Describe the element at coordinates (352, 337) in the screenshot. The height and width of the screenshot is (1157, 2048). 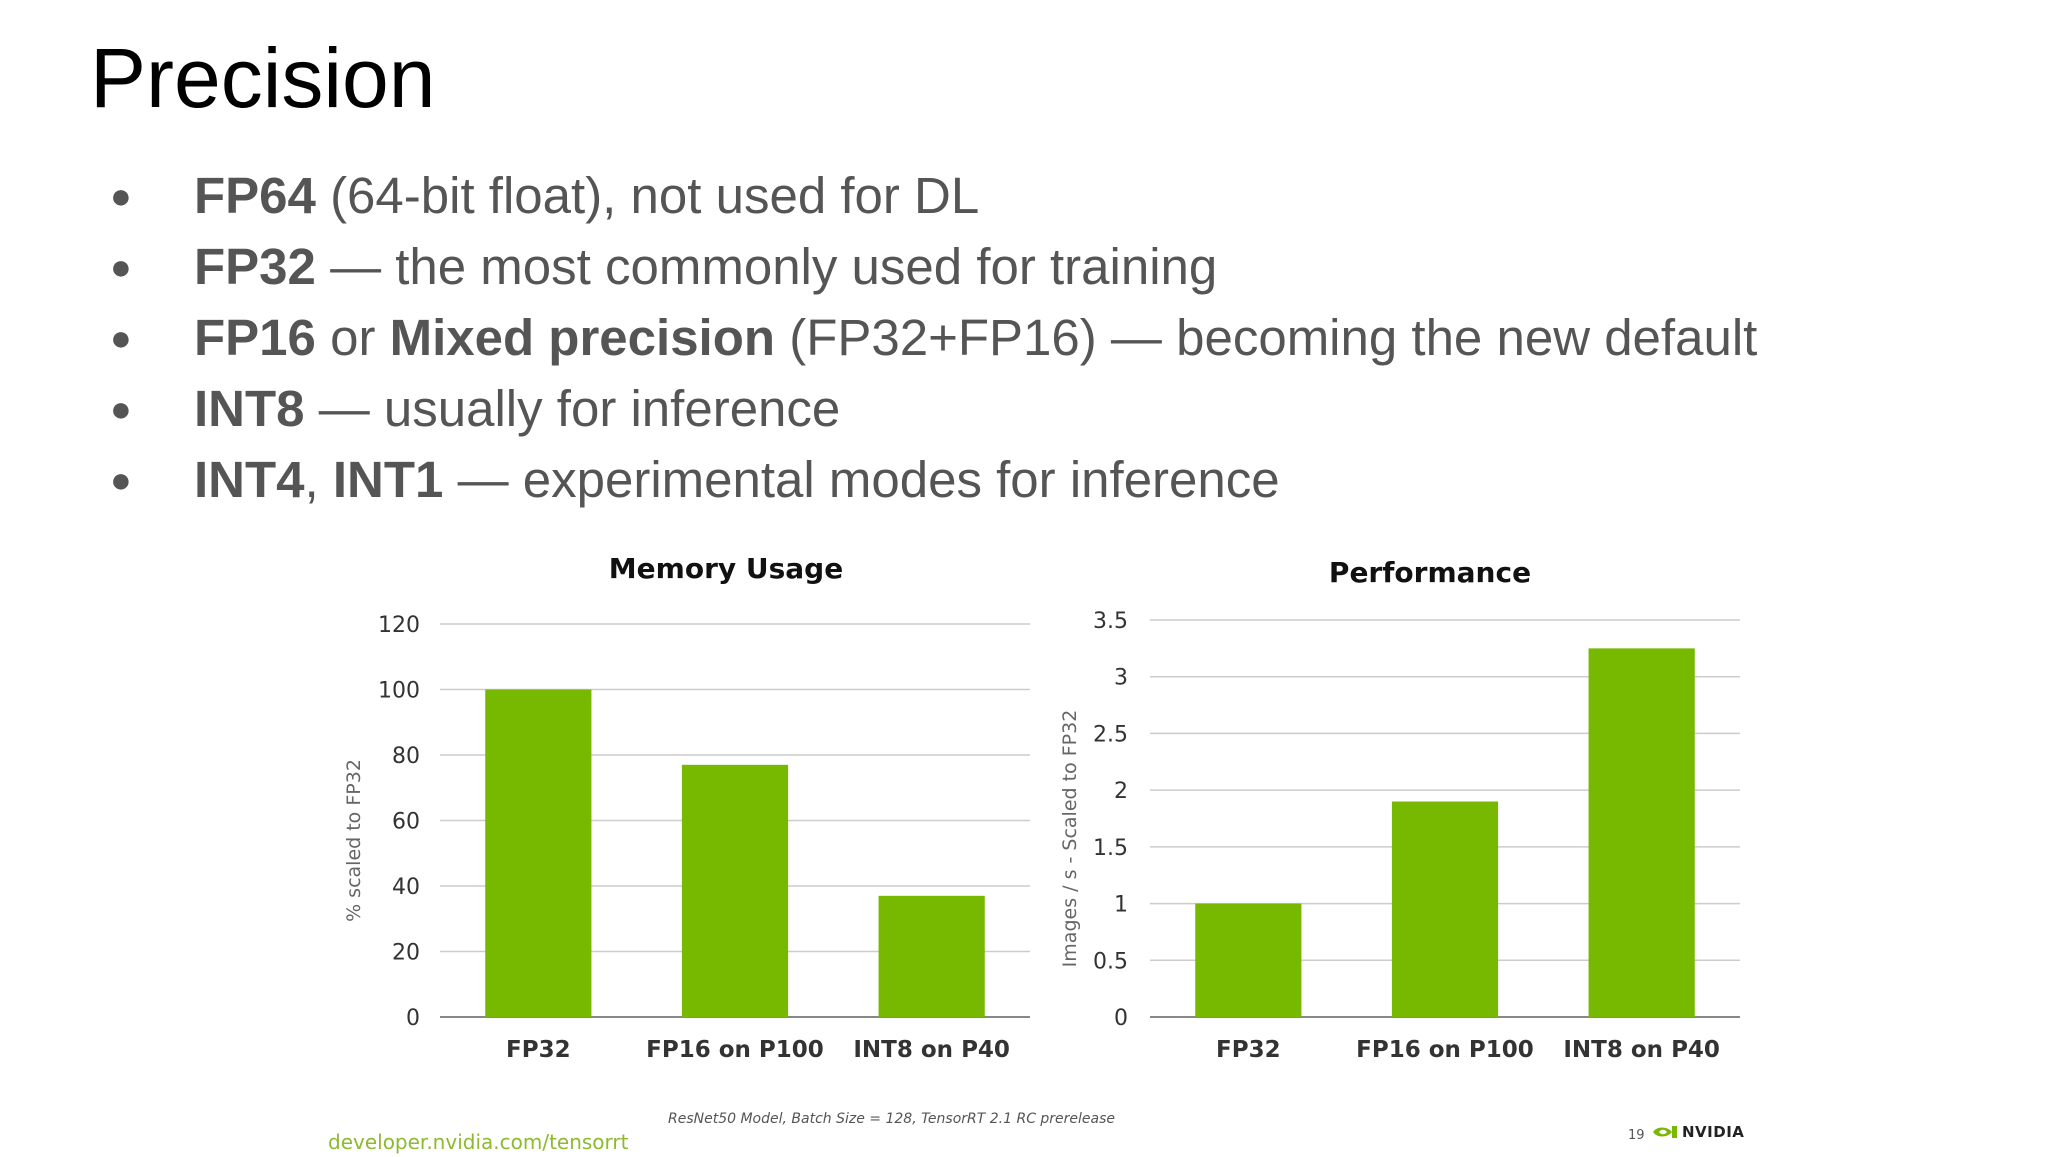
I see `bullet-text: or` at that location.